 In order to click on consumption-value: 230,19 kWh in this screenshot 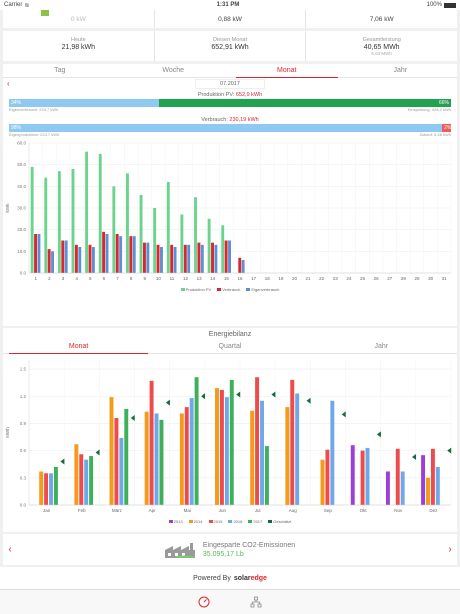, I will do `click(244, 120)`.